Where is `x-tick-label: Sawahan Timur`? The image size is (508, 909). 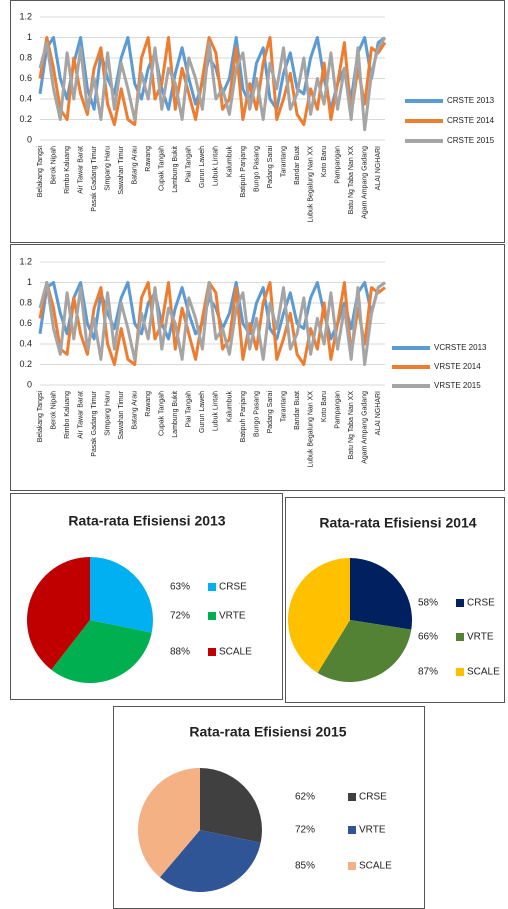
x-tick-label: Sawahan Timur is located at coordinates (121, 414).